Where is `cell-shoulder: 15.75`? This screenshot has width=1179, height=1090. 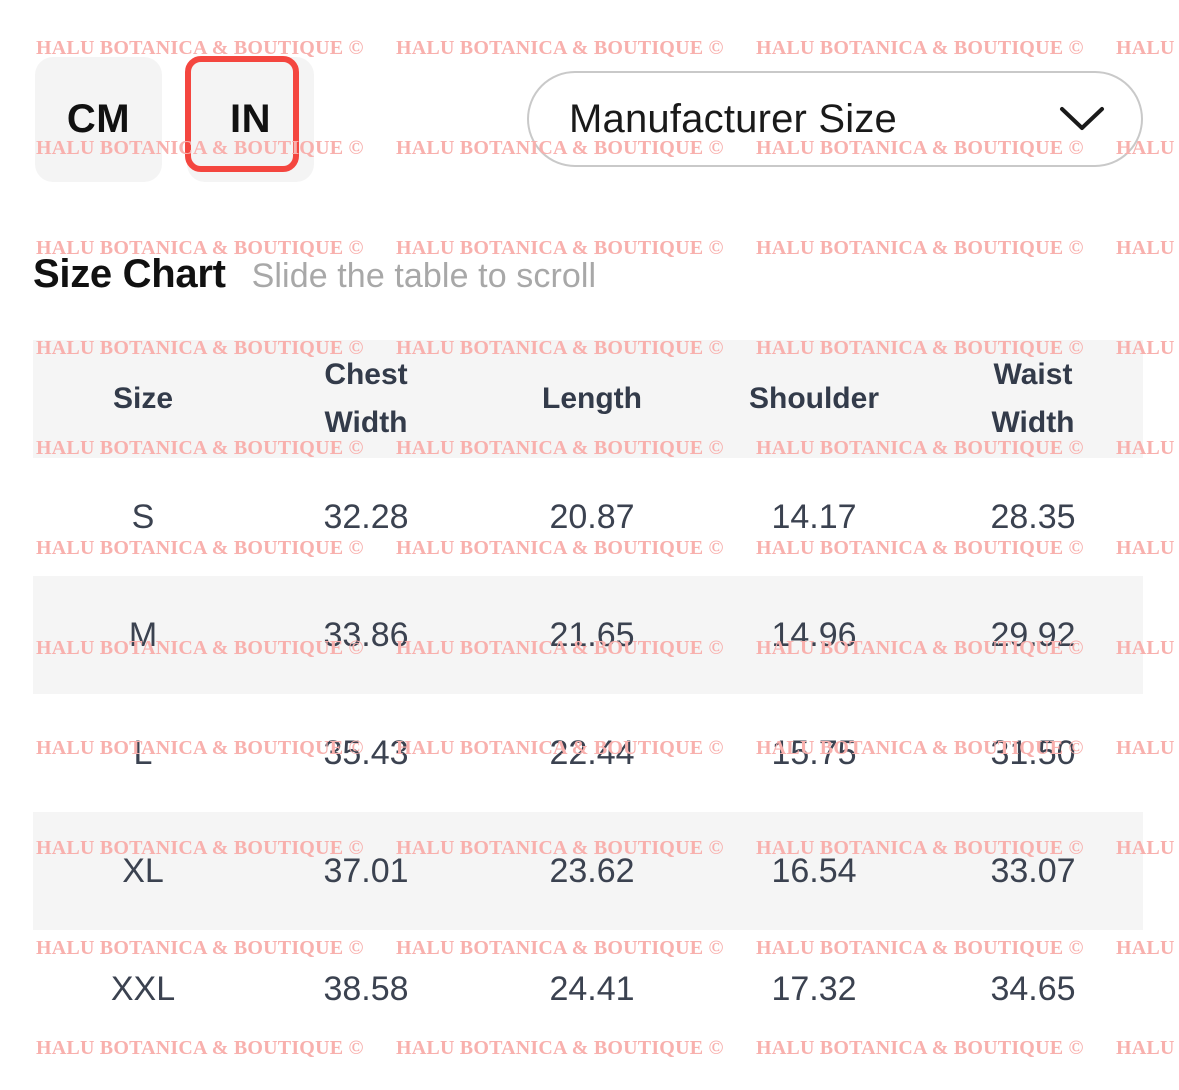
cell-shoulder: 15.75 is located at coordinates (814, 752).